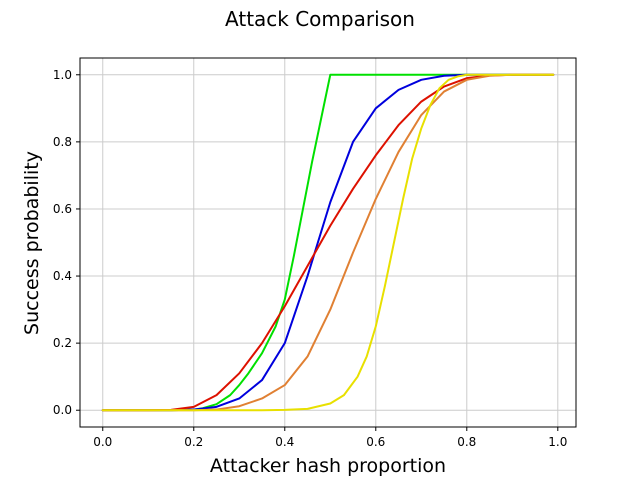  I want to click on x-tick-label: 0.0, so click(102, 442).